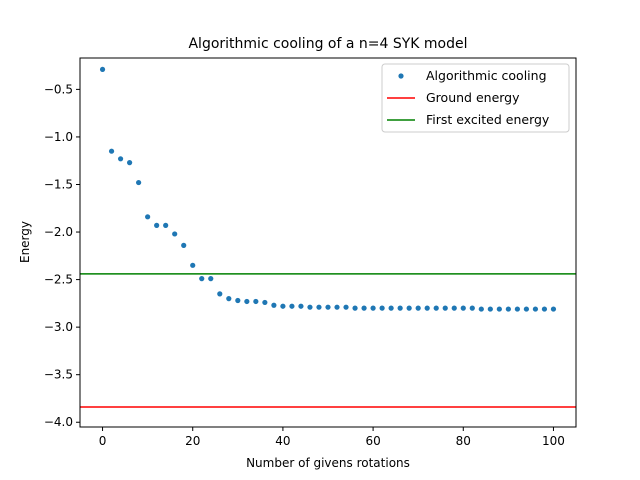 This screenshot has width=640, height=480. I want to click on legend-label: Algorithmic cooling, so click(486, 75).